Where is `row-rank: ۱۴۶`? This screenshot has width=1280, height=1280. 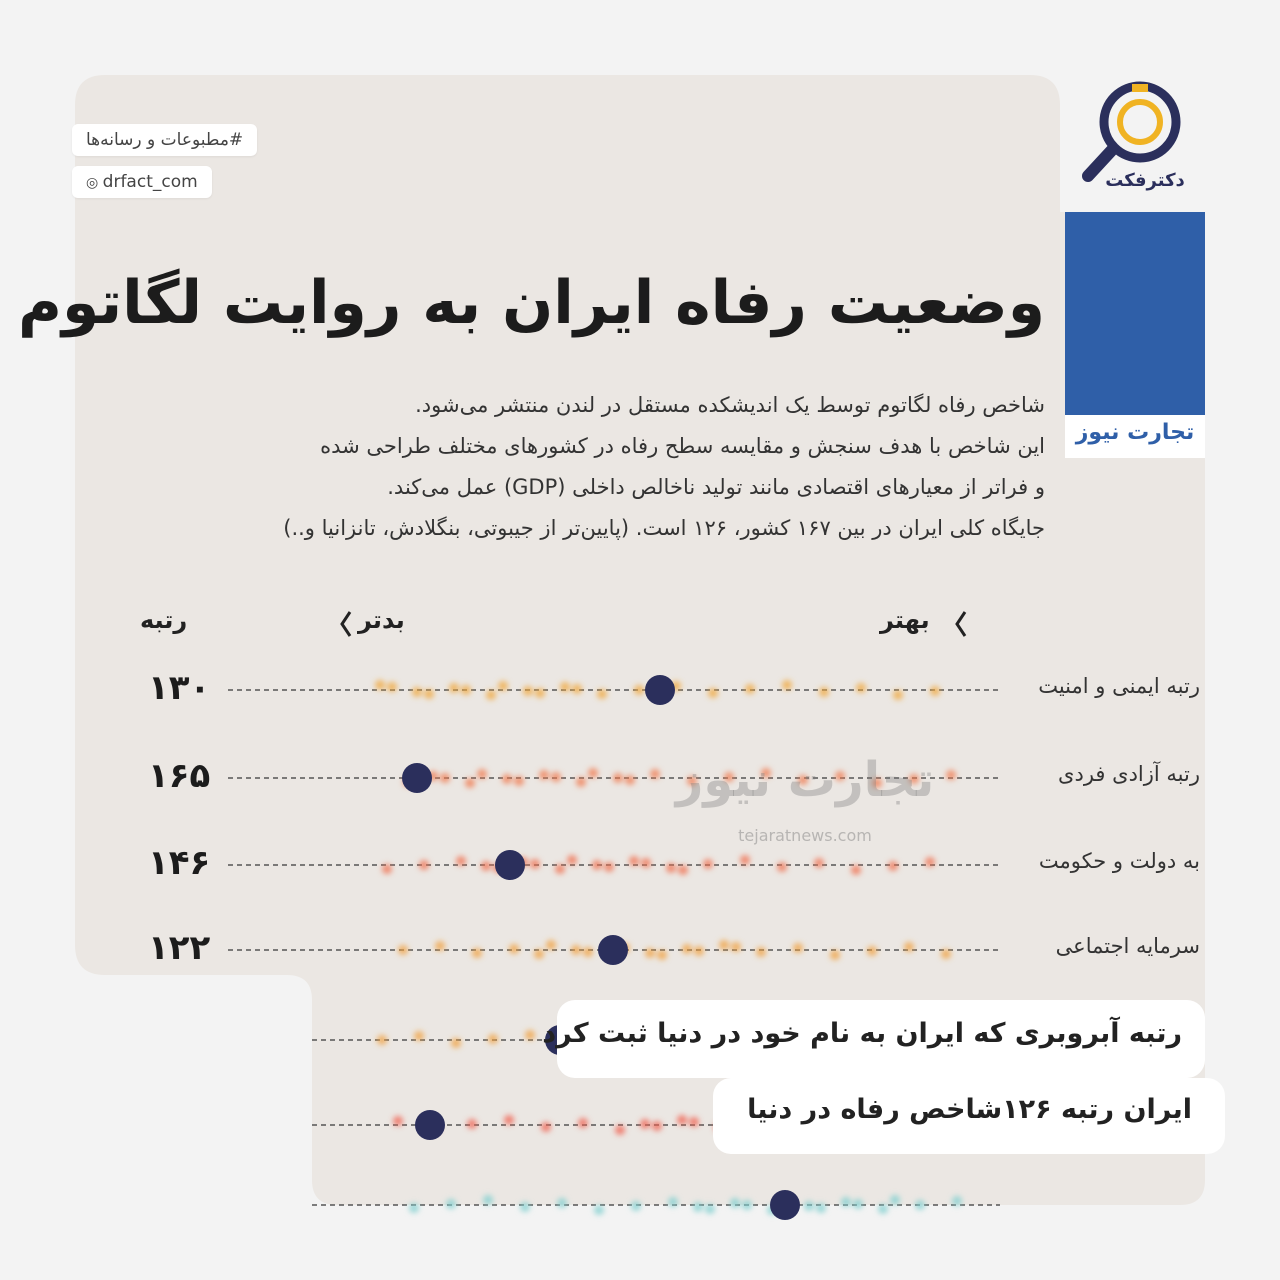
row-rank: ۱۴۶ is located at coordinates (179, 863).